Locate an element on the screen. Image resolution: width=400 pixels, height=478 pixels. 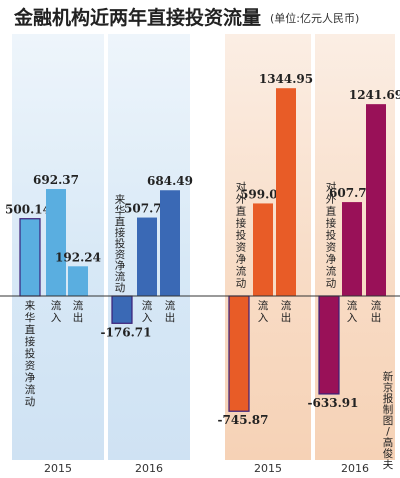
data-label: 692.37 is located at coordinates (56, 180).